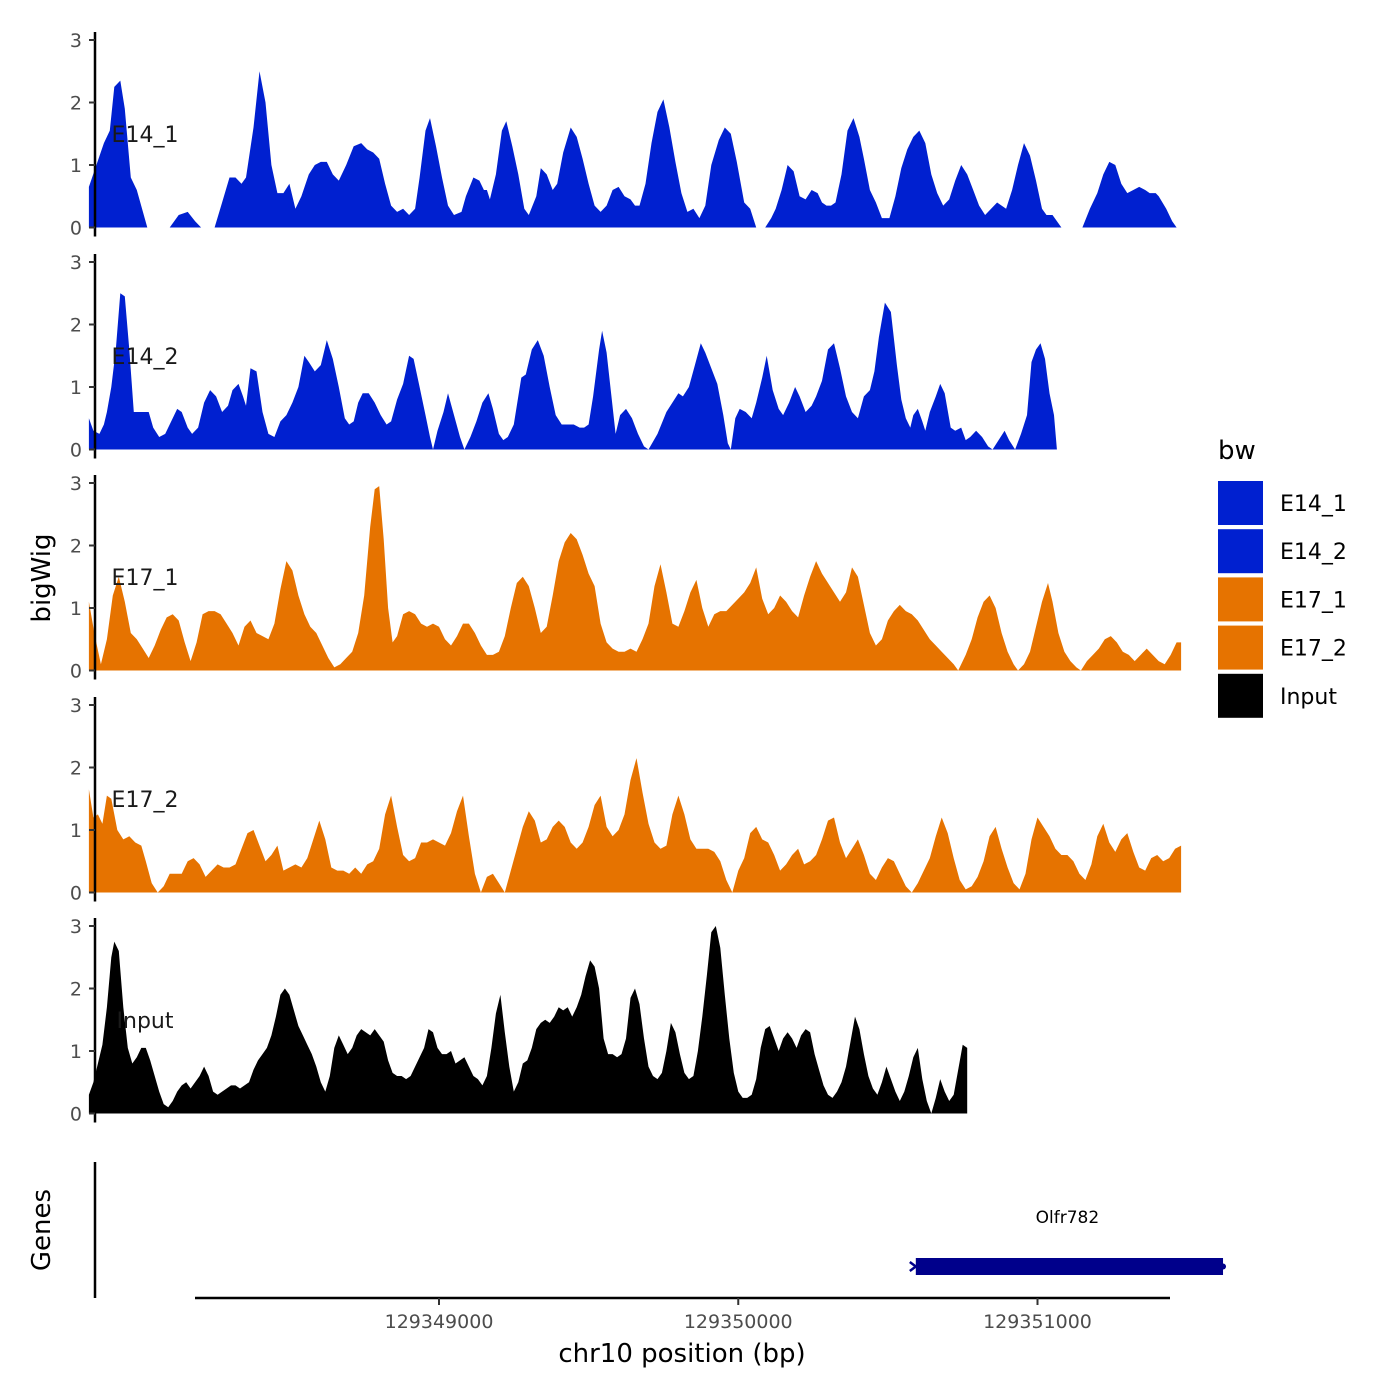  Describe the element at coordinates (76, 894) in the screenshot. I see `y-tick-label-E17_2-0: 0` at that location.